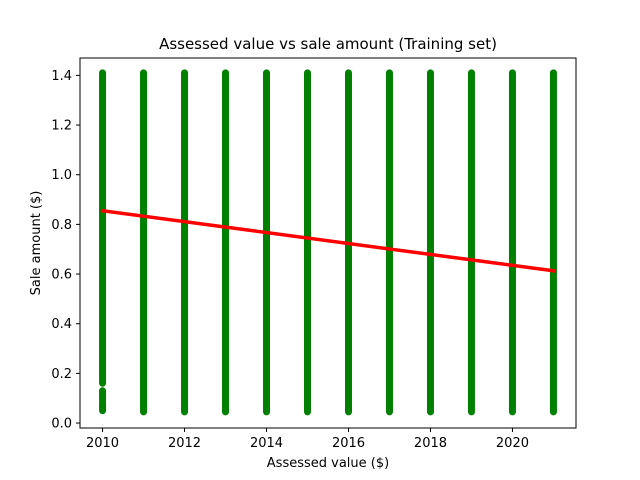 This screenshot has height=480, width=640. Describe the element at coordinates (61, 76) in the screenshot. I see `y-tick-label: 1.4` at that location.